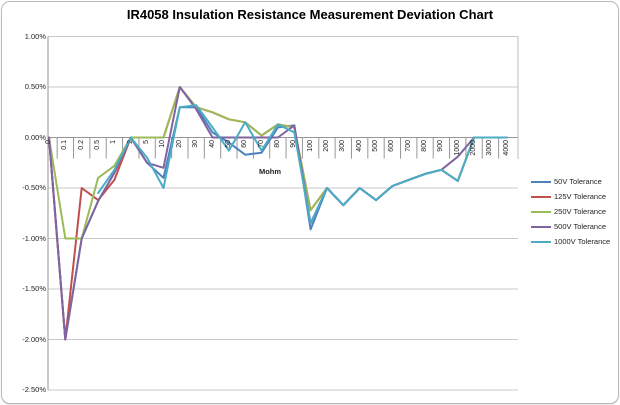 This screenshot has width=620, height=405. I want to click on x-tick-label: 4000, so click(506, 148).